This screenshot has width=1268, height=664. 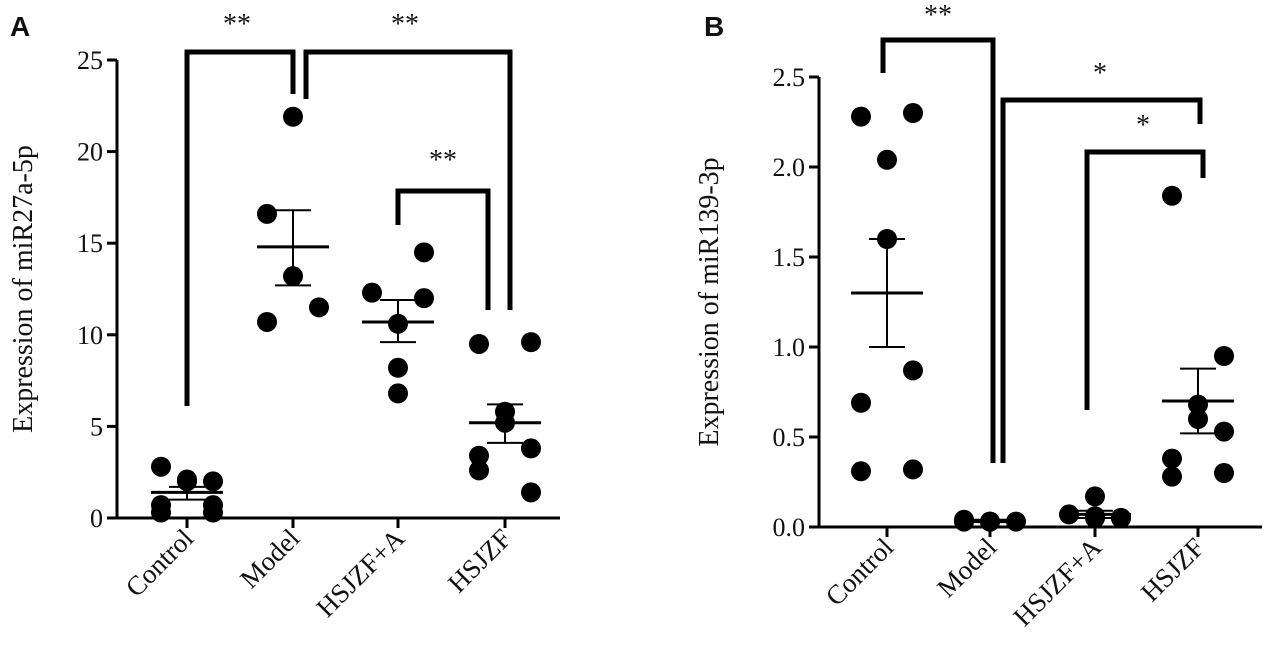 I want to click on panel-label: A, so click(x=20, y=26).